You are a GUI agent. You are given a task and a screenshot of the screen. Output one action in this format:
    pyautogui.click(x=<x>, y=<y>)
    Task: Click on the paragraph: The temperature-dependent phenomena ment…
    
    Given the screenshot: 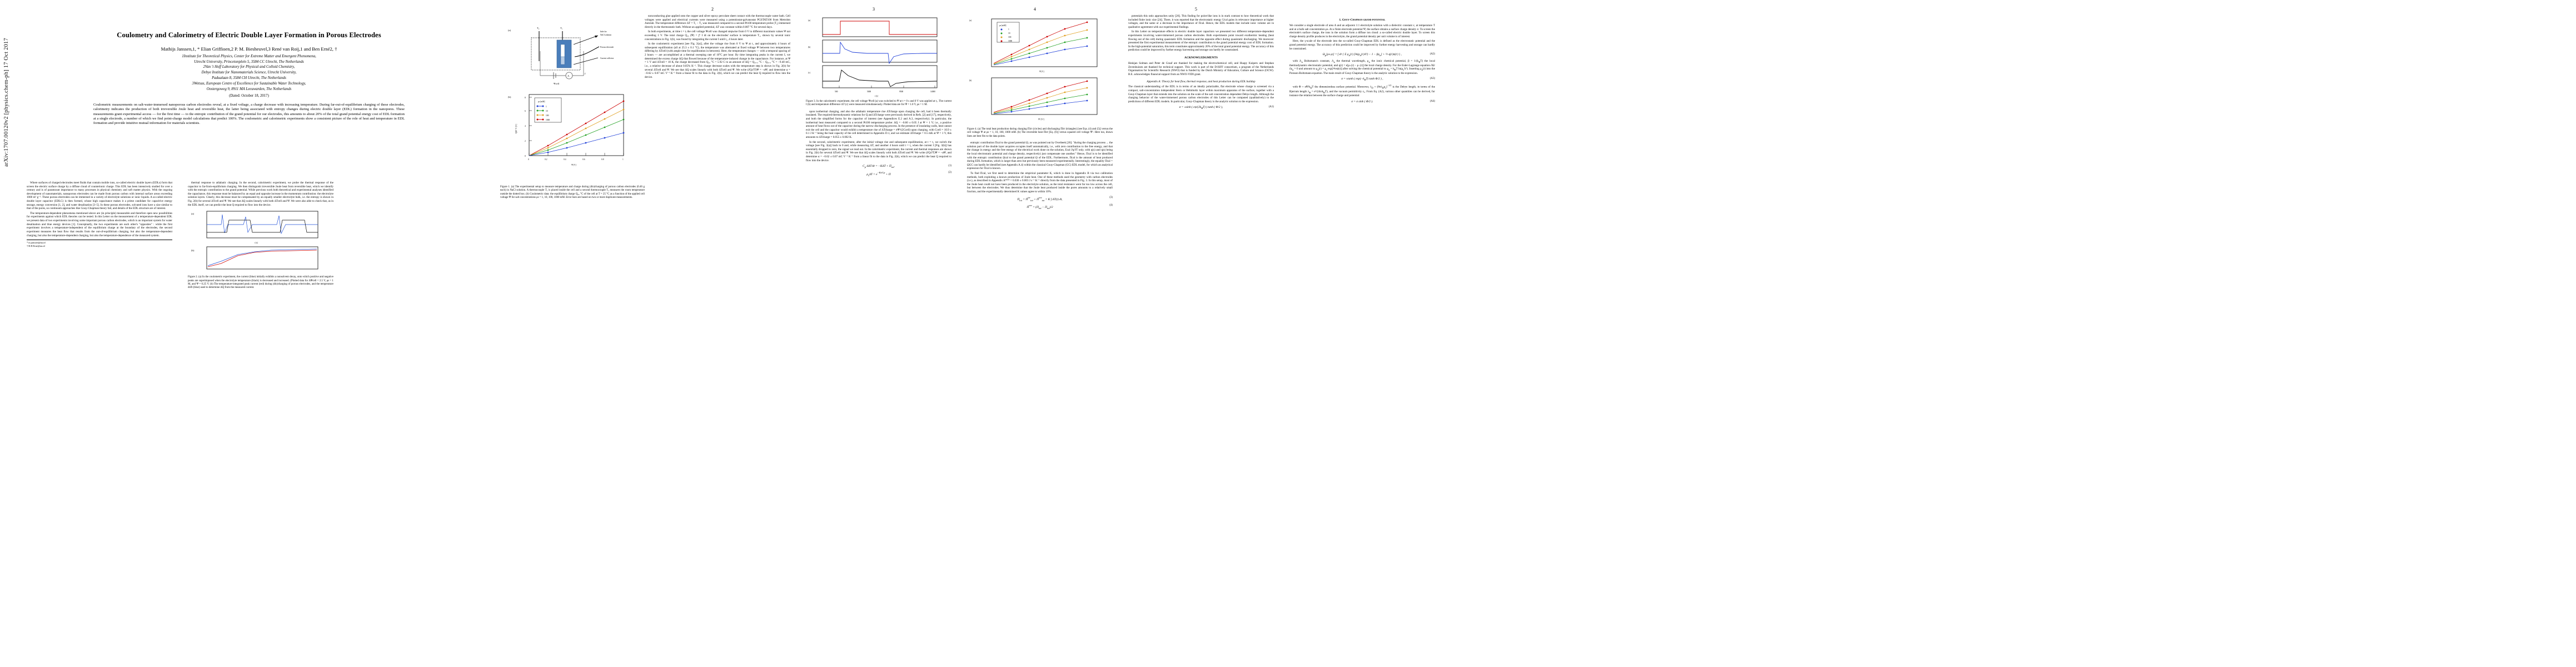 What is the action you would take?
    pyautogui.click(x=99, y=224)
    